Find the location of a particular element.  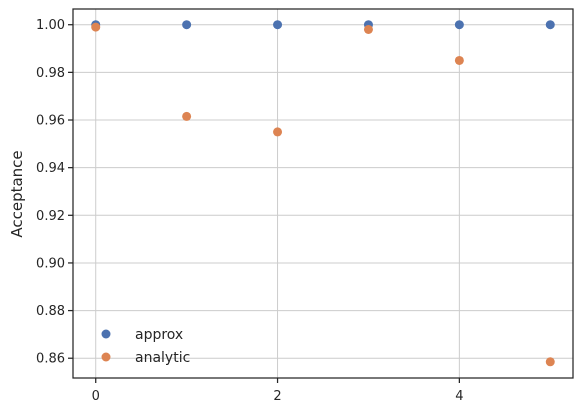

y-tick-label: 0.98 is located at coordinates (50, 73).